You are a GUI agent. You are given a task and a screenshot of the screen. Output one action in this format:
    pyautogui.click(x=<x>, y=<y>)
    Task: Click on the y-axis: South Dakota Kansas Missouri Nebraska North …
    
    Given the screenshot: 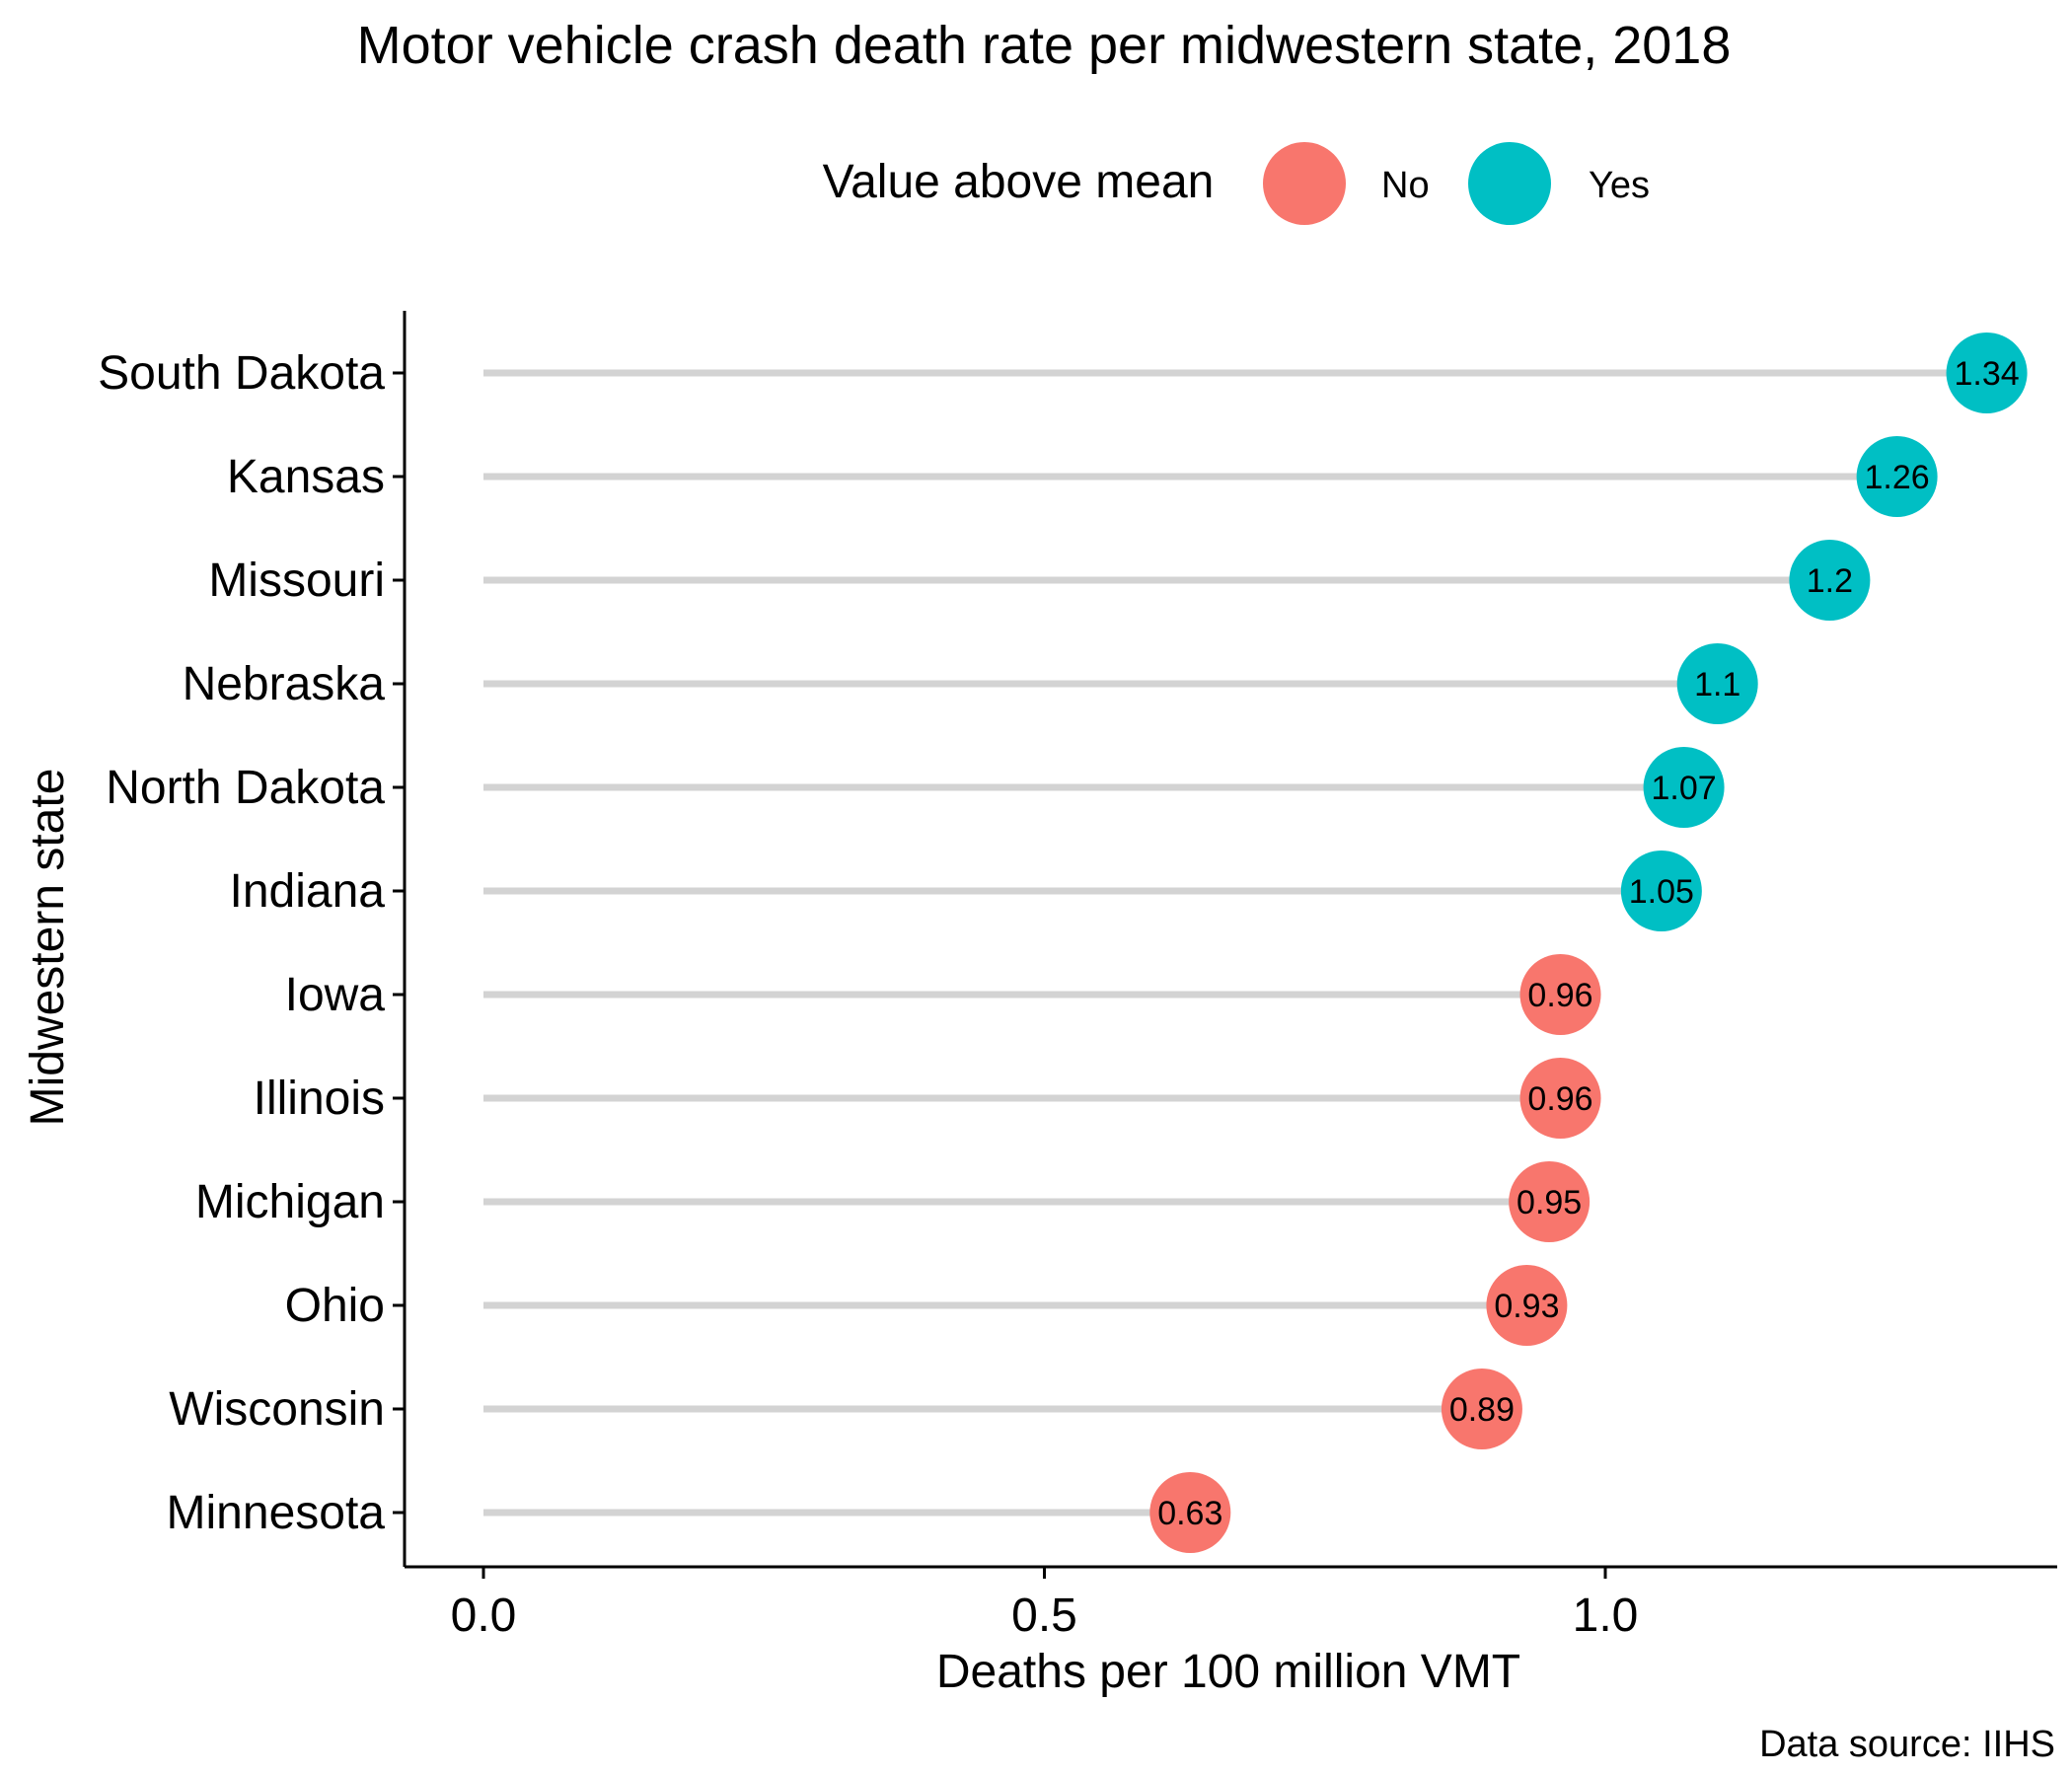 What is the action you would take?
    pyautogui.click(x=253, y=939)
    